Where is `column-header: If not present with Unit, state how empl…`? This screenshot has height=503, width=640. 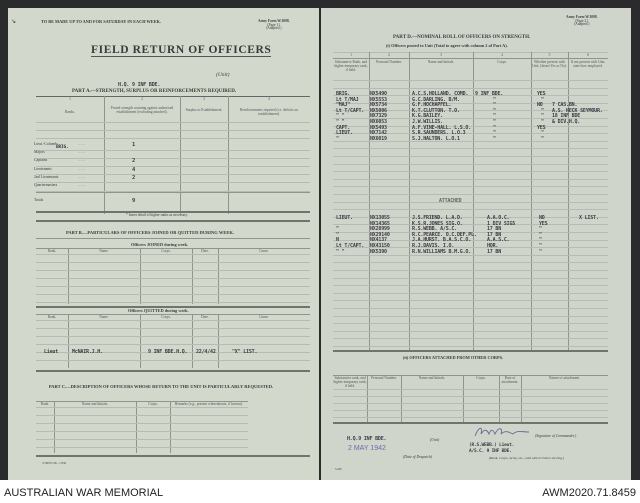
column-header: If not present with Unit, state how empl… is located at coordinates (588, 64).